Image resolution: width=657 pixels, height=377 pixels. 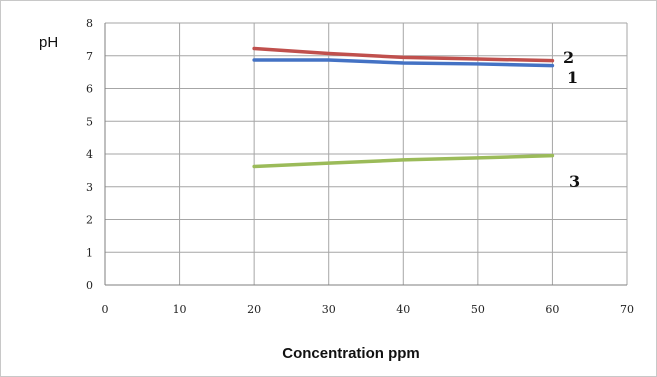 I want to click on y-tick-label: 6, so click(x=89, y=89).